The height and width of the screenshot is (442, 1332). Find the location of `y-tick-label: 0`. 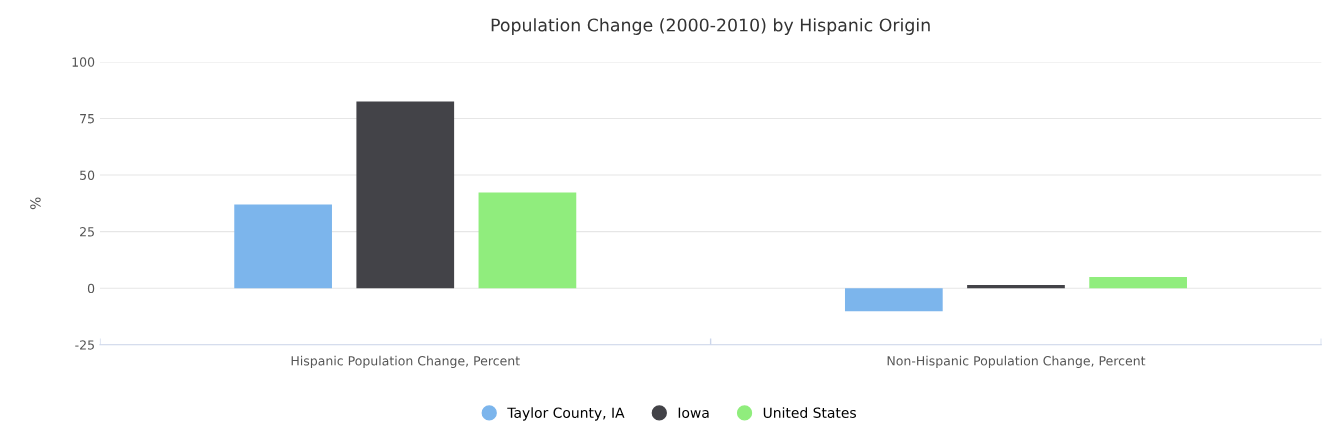

y-tick-label: 0 is located at coordinates (91, 288).